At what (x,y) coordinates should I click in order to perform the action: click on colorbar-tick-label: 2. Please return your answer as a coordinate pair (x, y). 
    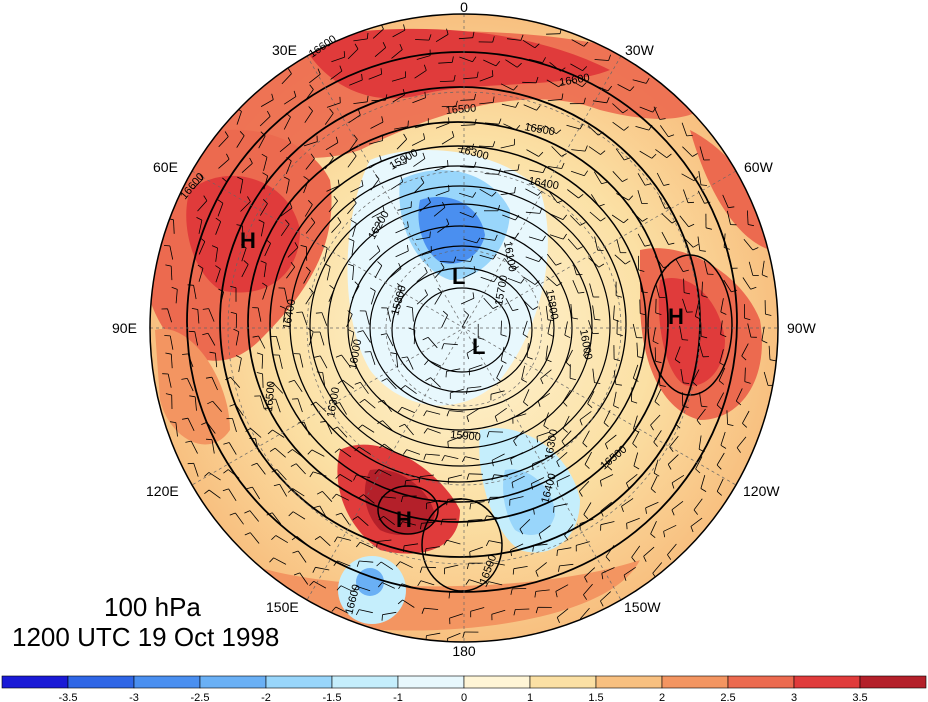
    Looking at the image, I should click on (662, 697).